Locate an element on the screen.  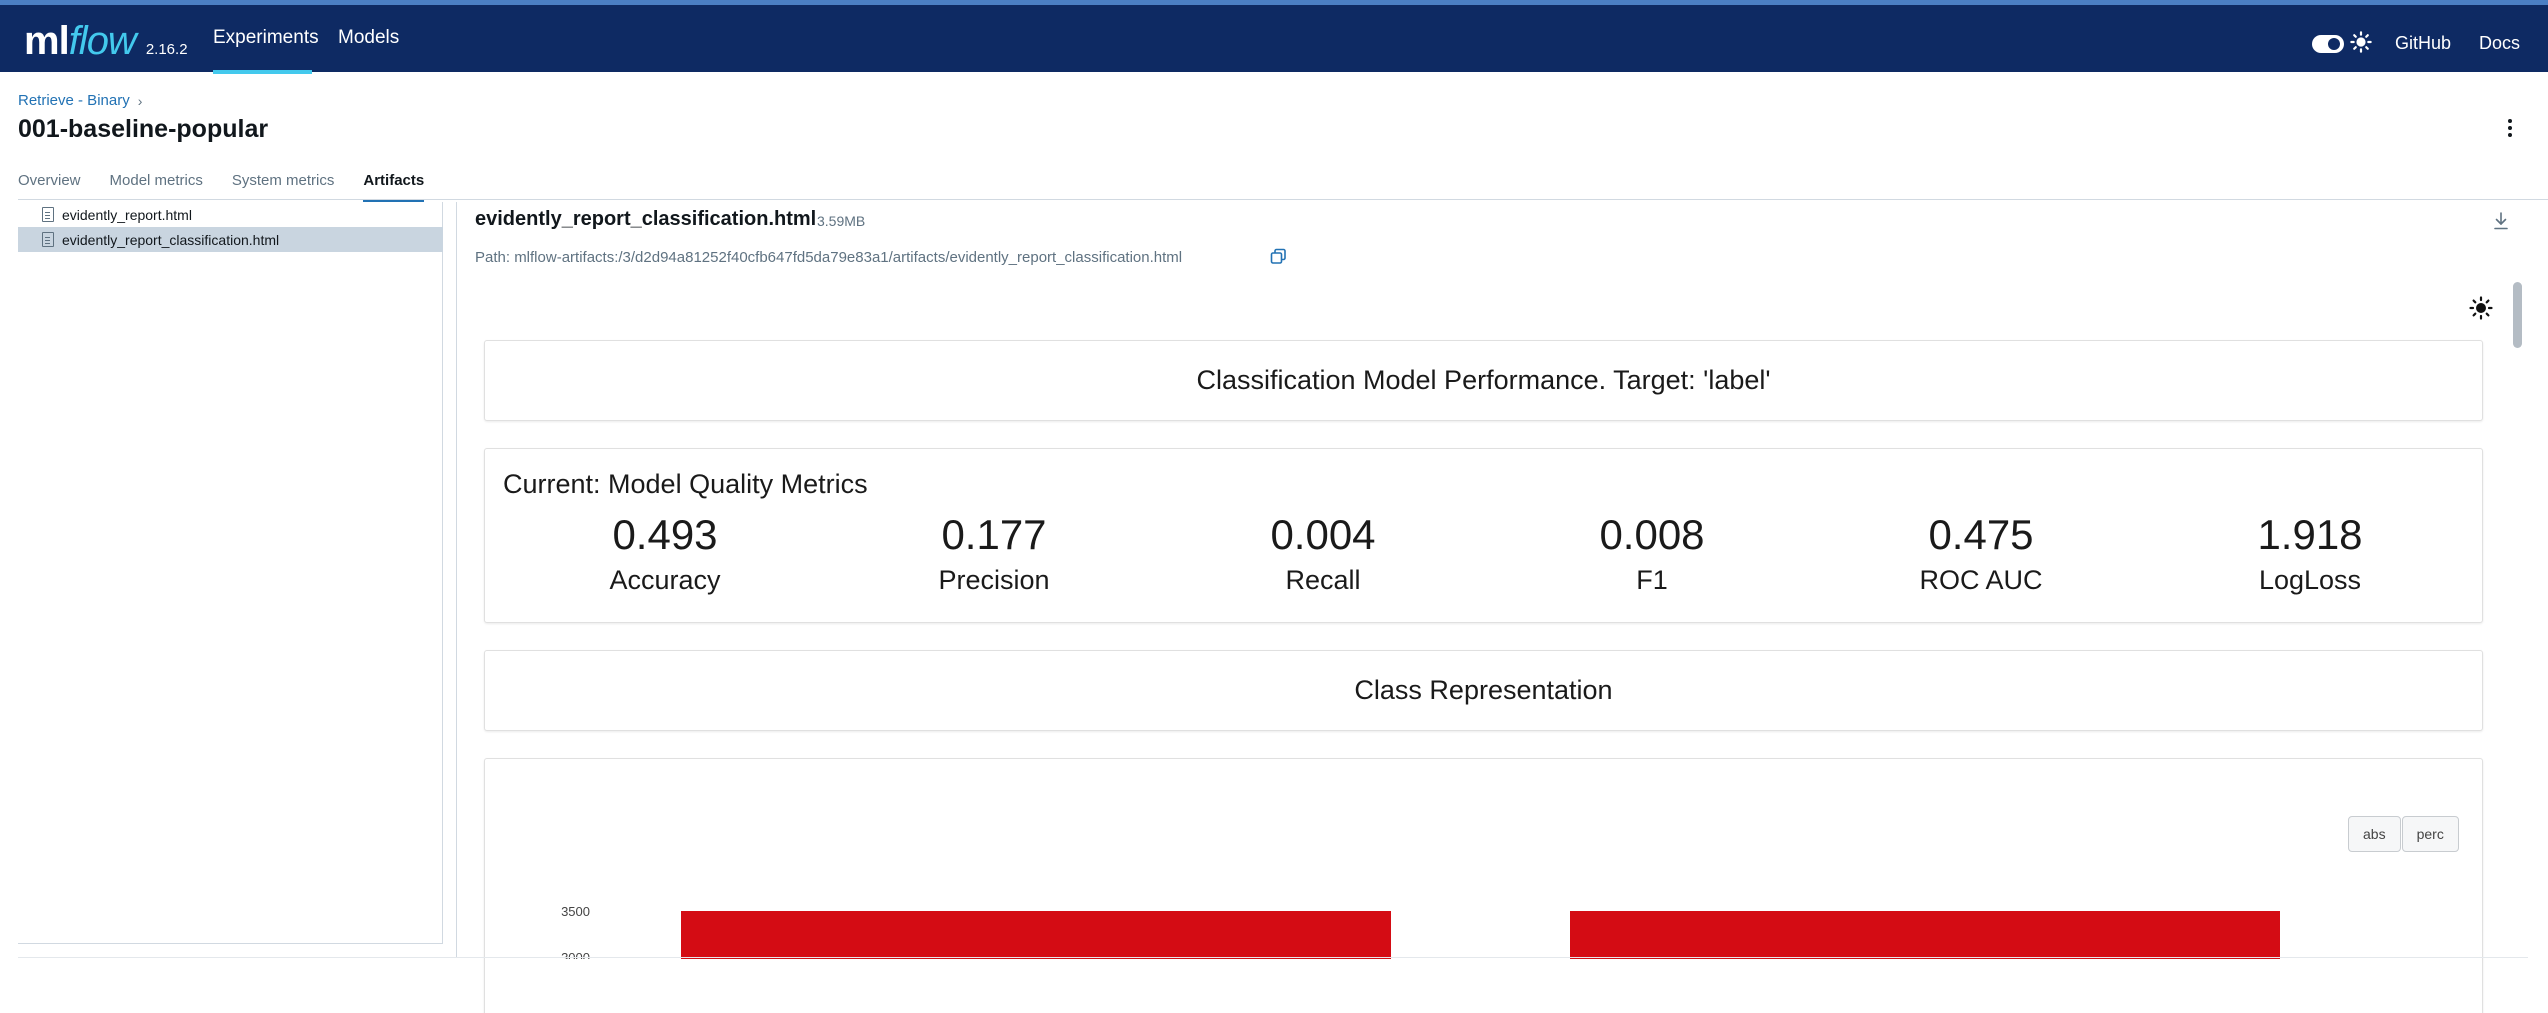
sun-icon is located at coordinates (2361, 42).